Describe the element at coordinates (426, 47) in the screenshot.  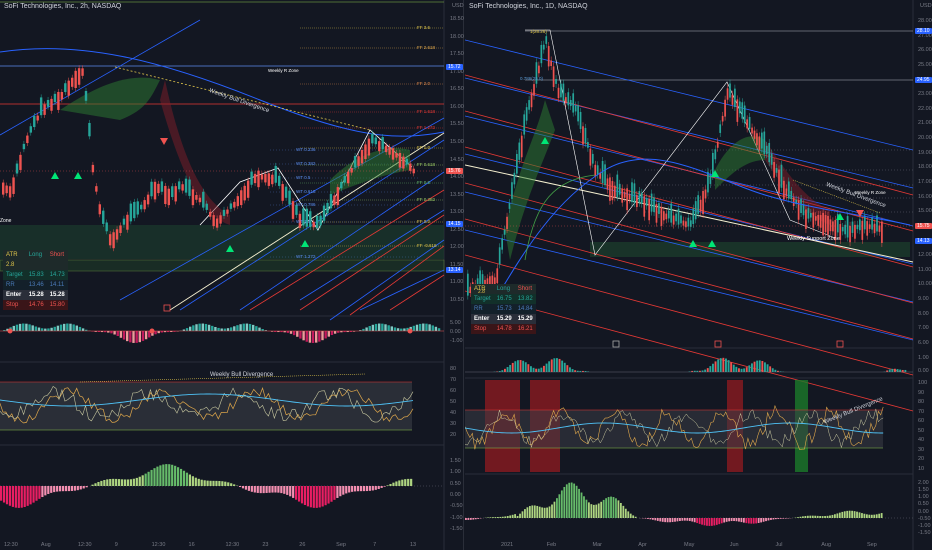
I see `fib-level-label: FF 2.618` at that location.